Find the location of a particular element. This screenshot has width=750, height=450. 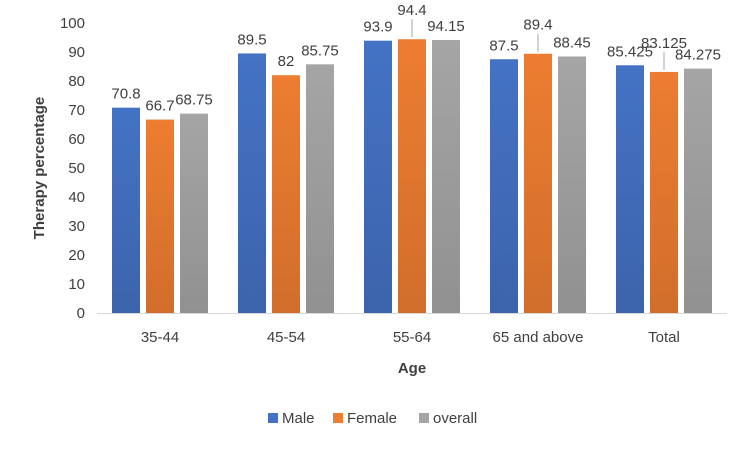

data-label-overall-35-44: 68.75 is located at coordinates (194, 100).